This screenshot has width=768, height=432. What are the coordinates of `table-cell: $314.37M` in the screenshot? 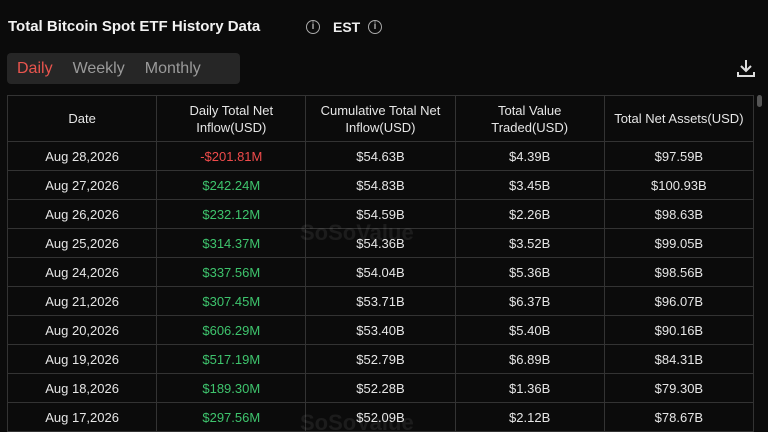 It's located at (231, 243).